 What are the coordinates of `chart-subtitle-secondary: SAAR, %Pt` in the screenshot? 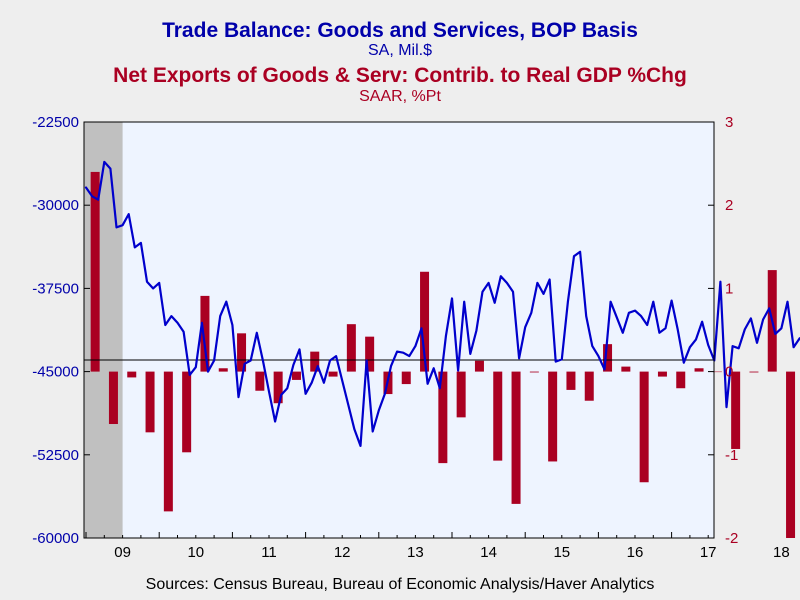 It's located at (400, 96).